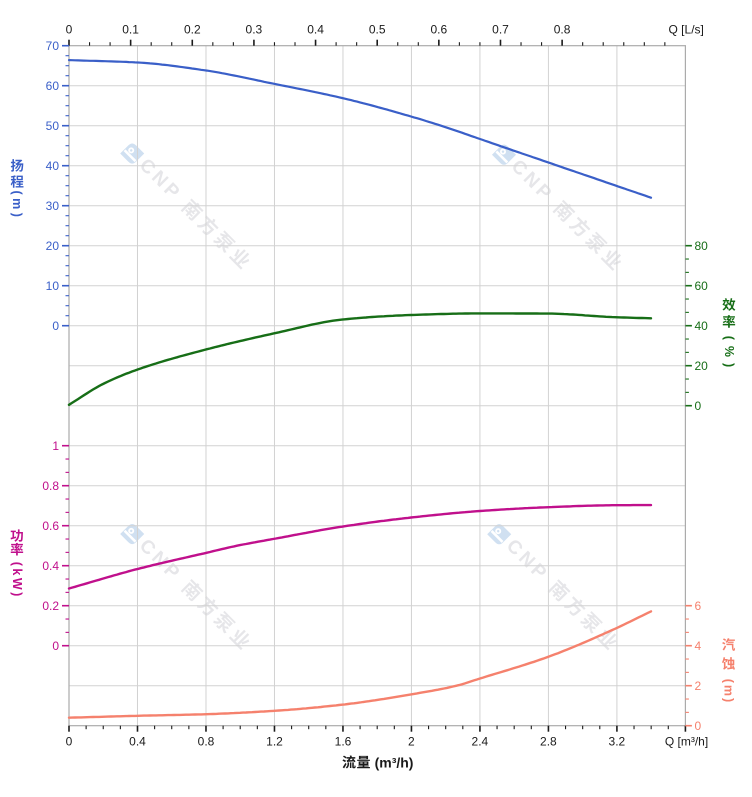 The height and width of the screenshot is (797, 752). What do you see at coordinates (53, 206) in the screenshot?
I see `svg-text: 30` at bounding box center [53, 206].